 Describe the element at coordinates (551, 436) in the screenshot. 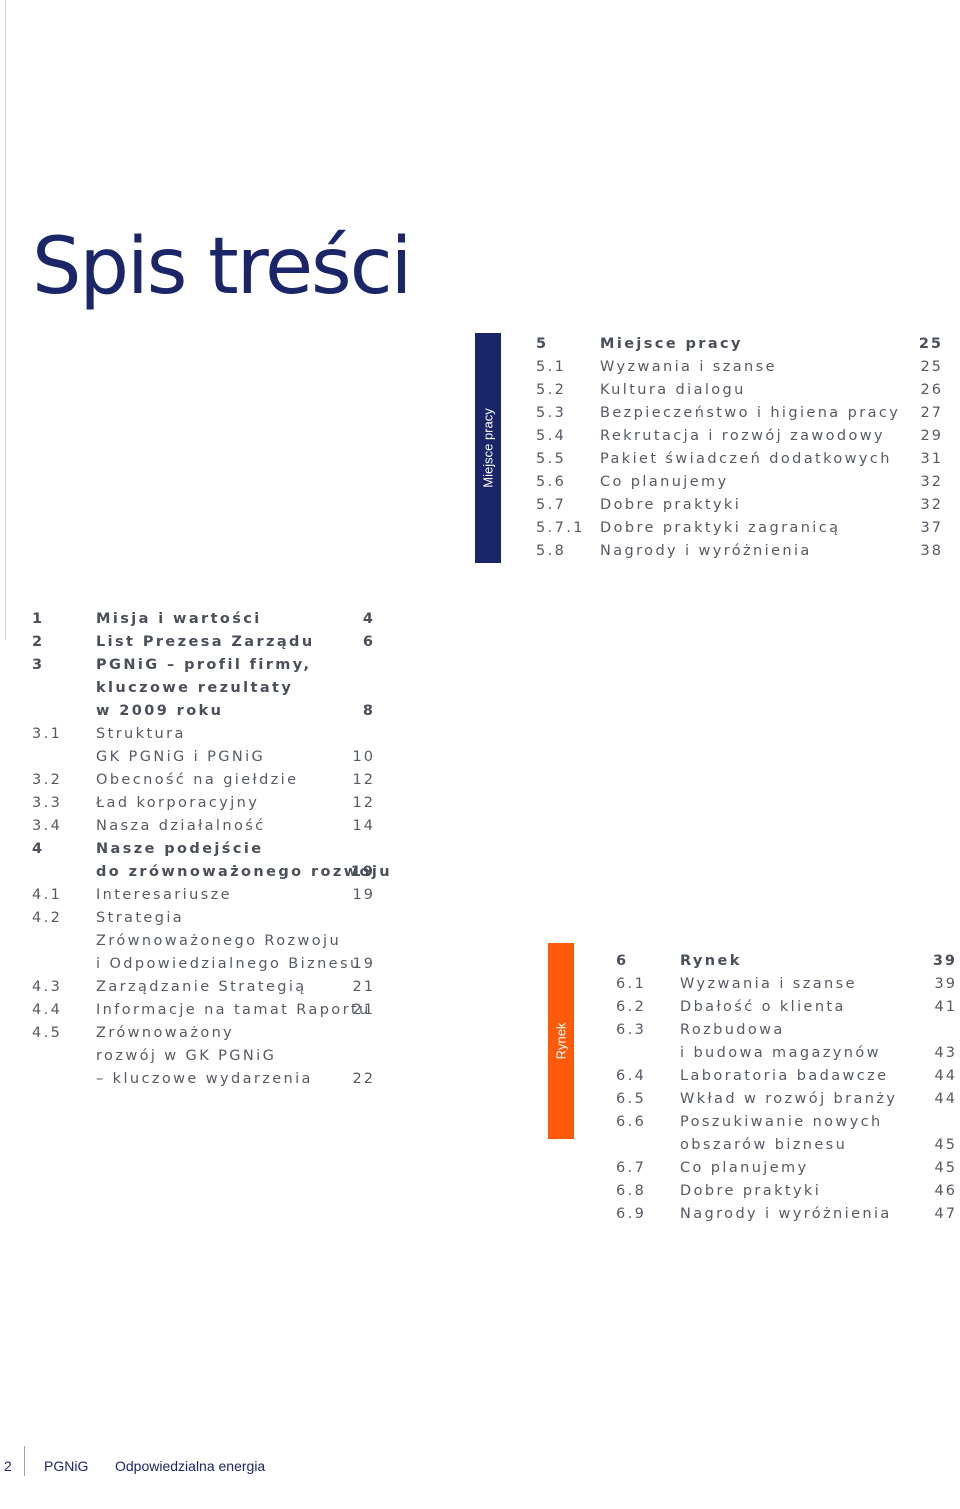

I see `toc-entry-number: 5.4` at that location.